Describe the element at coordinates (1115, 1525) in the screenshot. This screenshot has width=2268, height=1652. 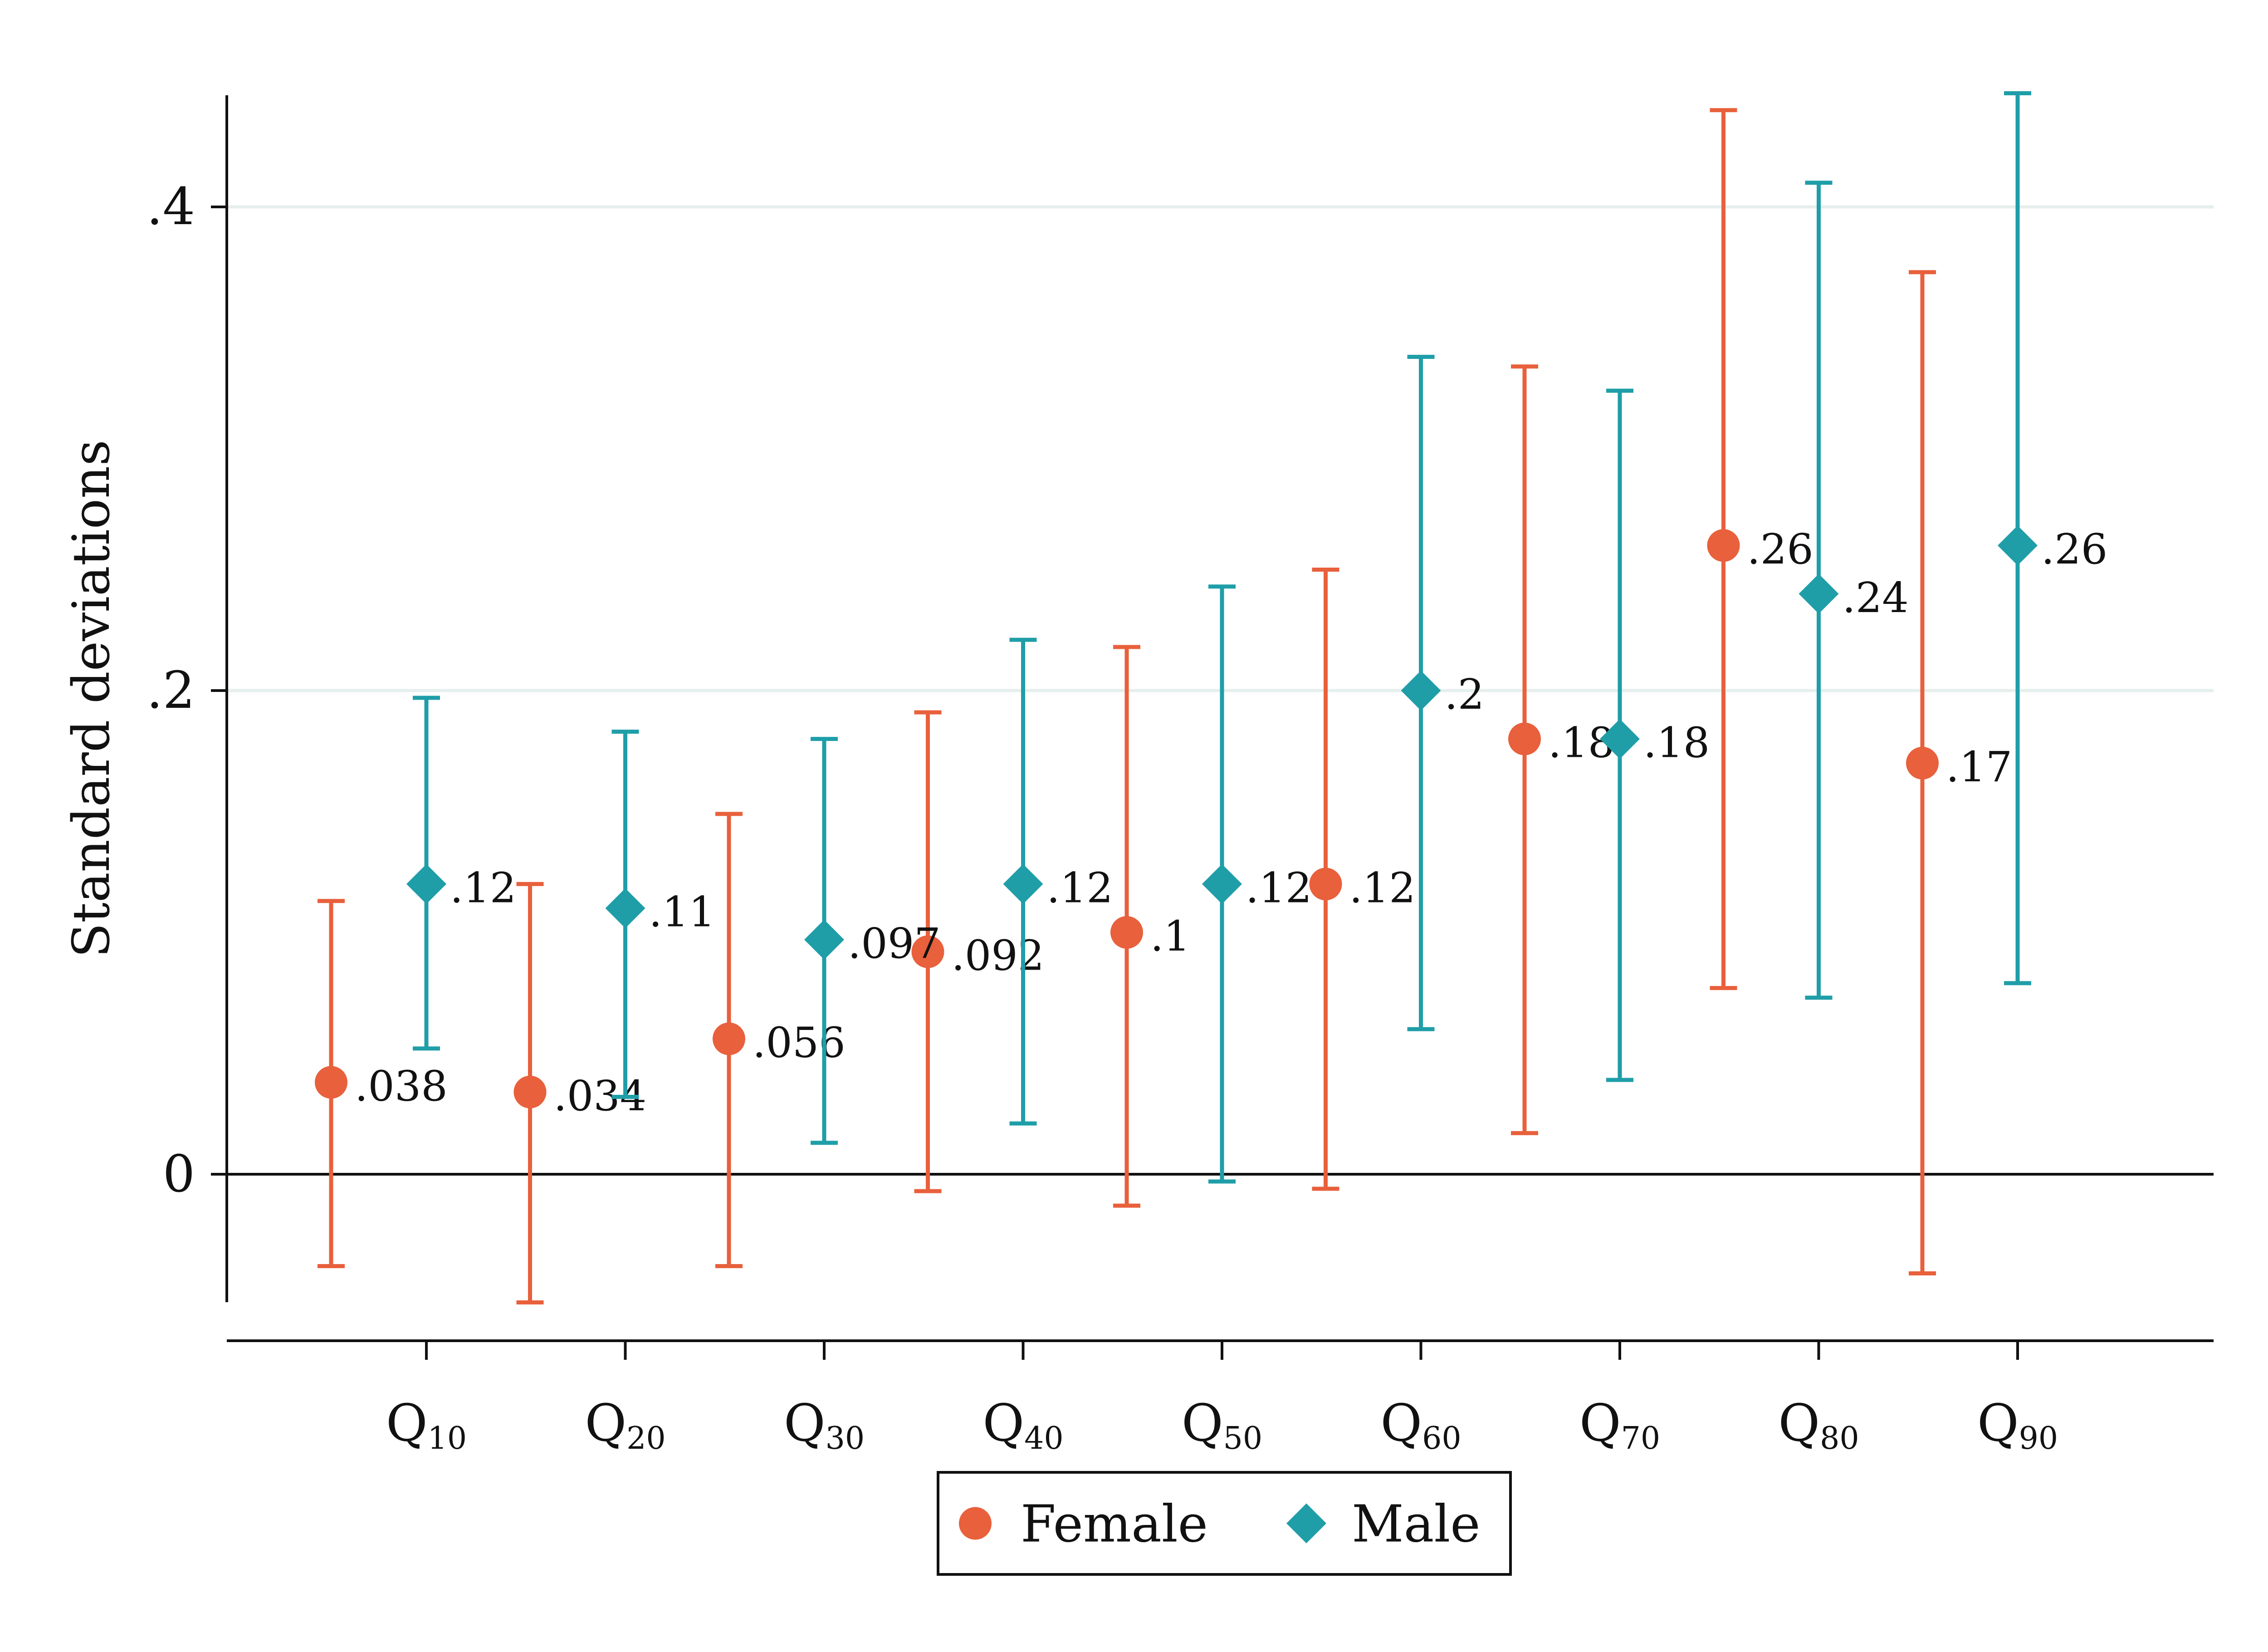
I see `legend-label-female: Female` at that location.